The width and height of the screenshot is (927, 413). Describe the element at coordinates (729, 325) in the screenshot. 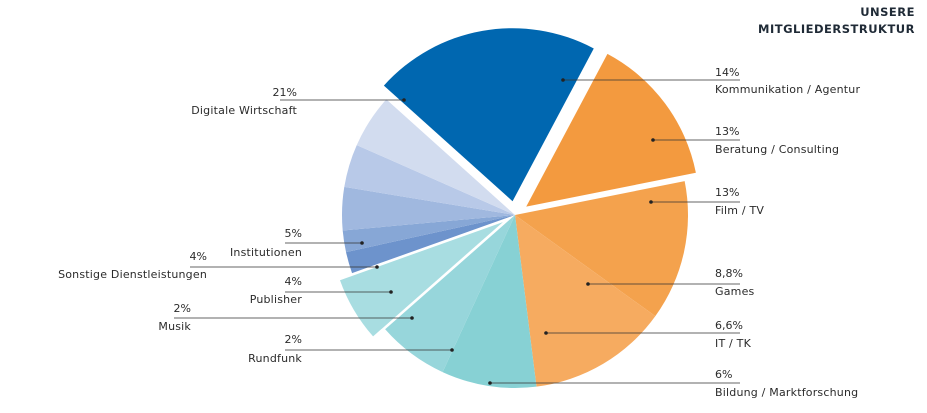

I see `slice-value-label-4: 6,6%` at that location.